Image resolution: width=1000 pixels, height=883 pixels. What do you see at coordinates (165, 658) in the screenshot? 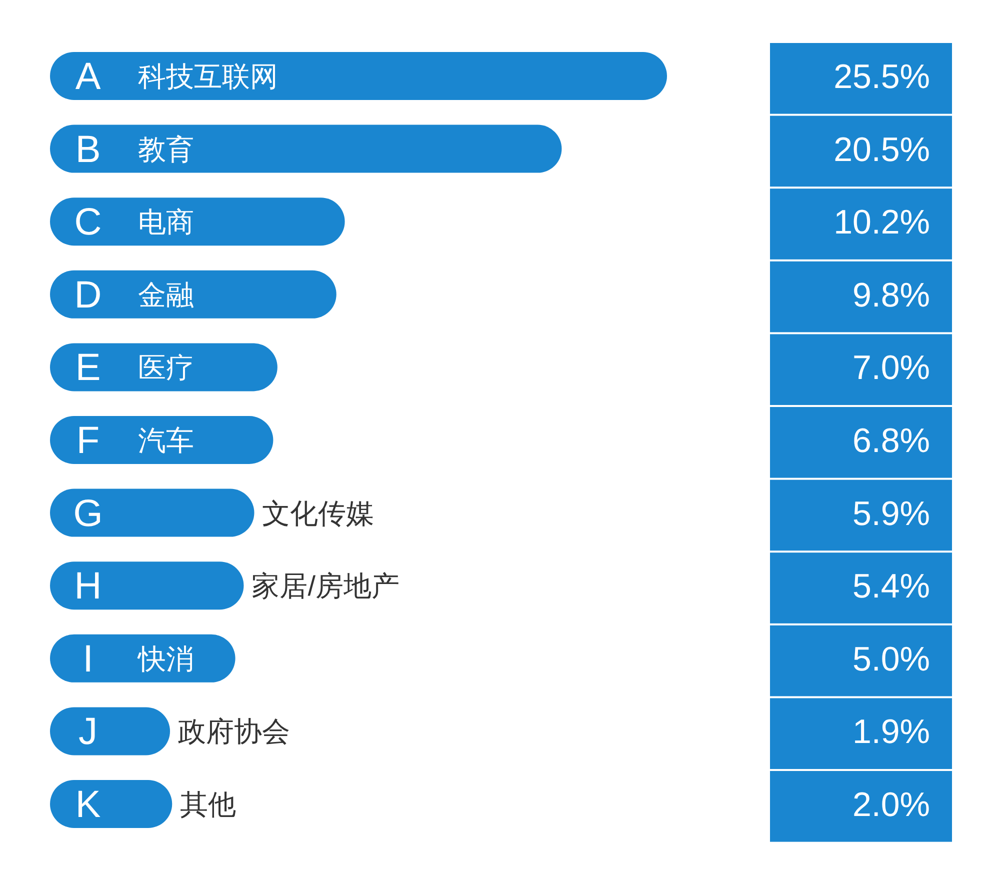
I see `annotation: 快消` at bounding box center [165, 658].